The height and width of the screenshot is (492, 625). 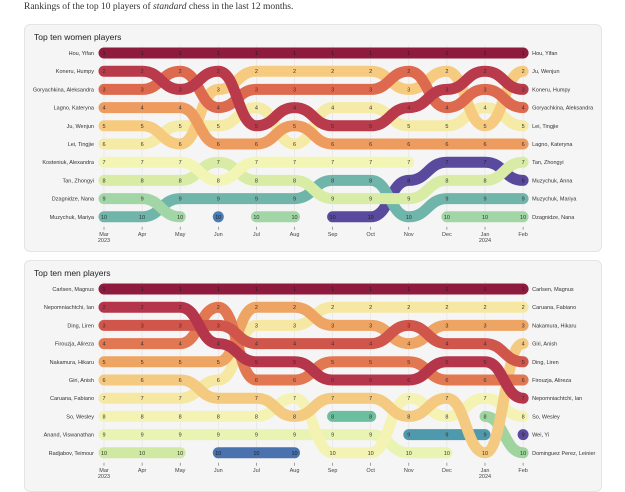 I want to click on right-player-label: Lei, Tingjie, so click(x=545, y=127).